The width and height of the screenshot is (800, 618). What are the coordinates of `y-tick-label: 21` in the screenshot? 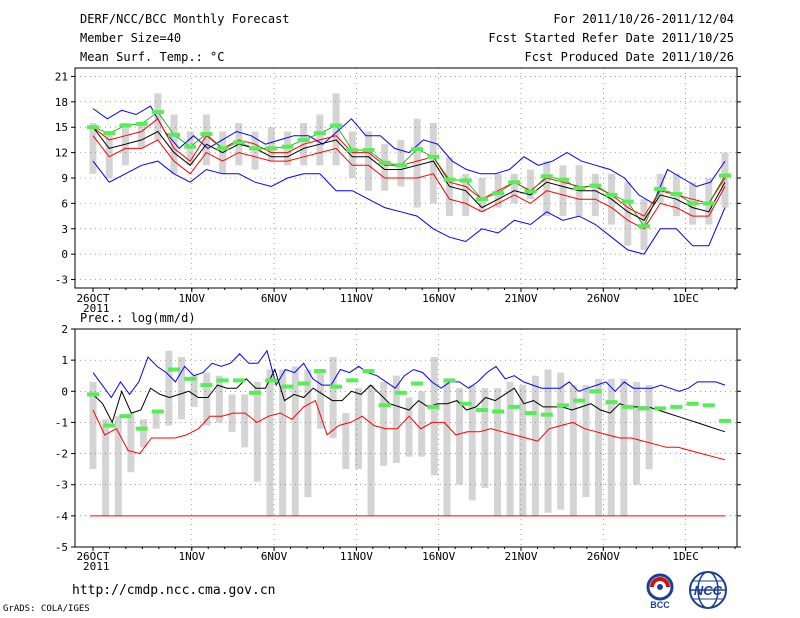 It's located at (61, 76).